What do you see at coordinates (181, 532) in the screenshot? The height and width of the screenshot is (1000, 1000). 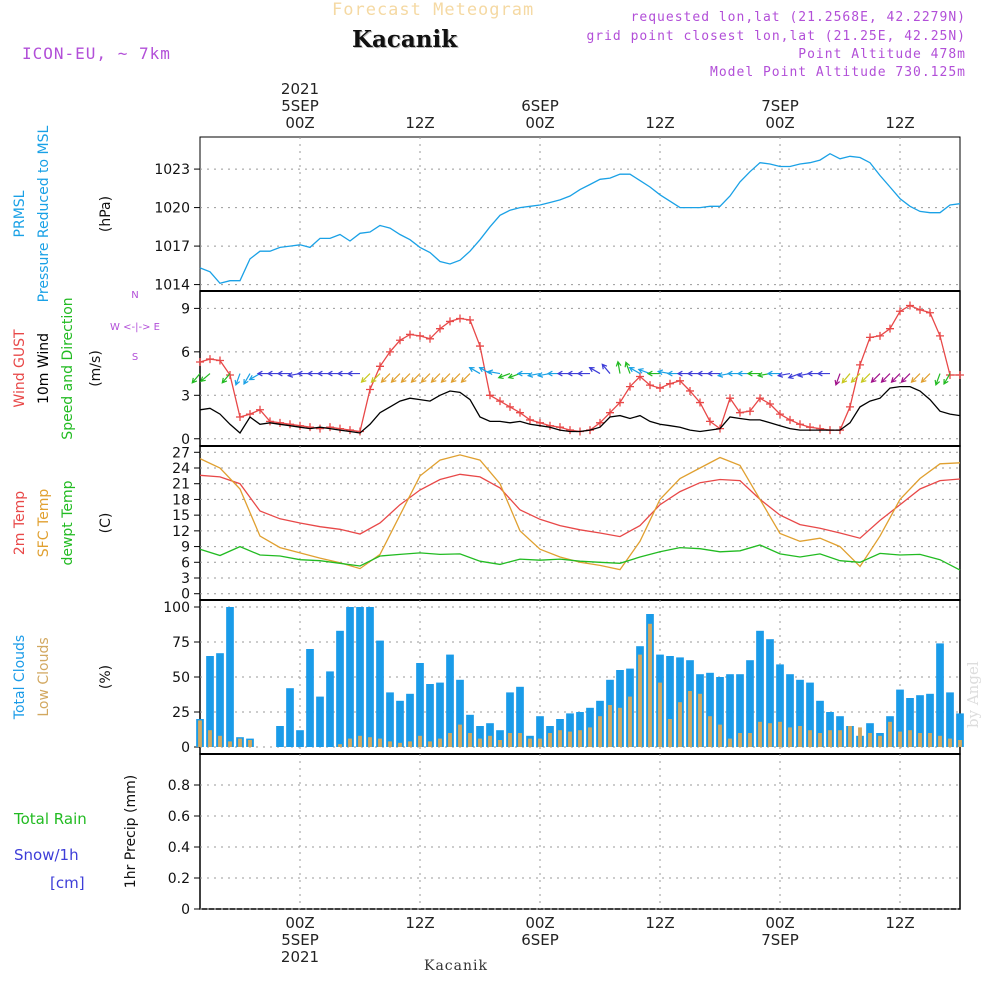 I see `y-tick-label: 12` at bounding box center [181, 532].